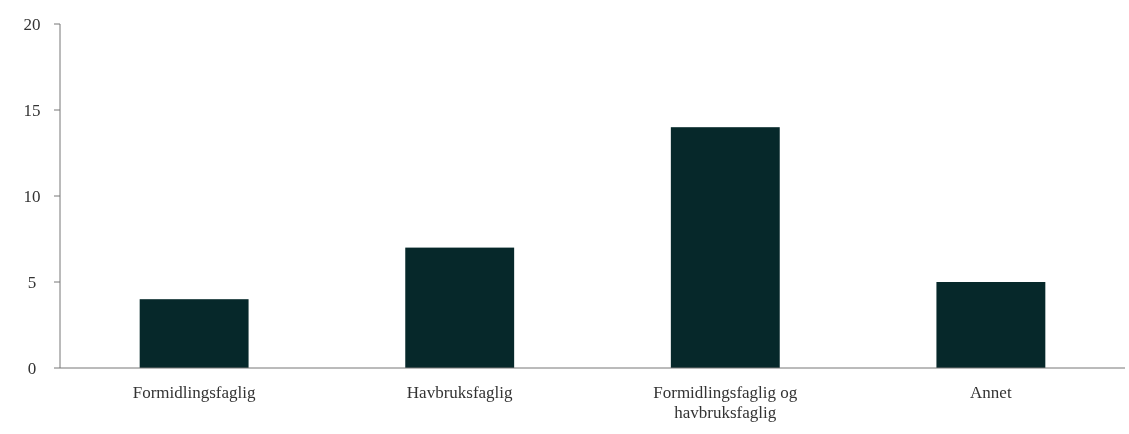  I want to click on y-tick-label: 0, so click(32, 368).